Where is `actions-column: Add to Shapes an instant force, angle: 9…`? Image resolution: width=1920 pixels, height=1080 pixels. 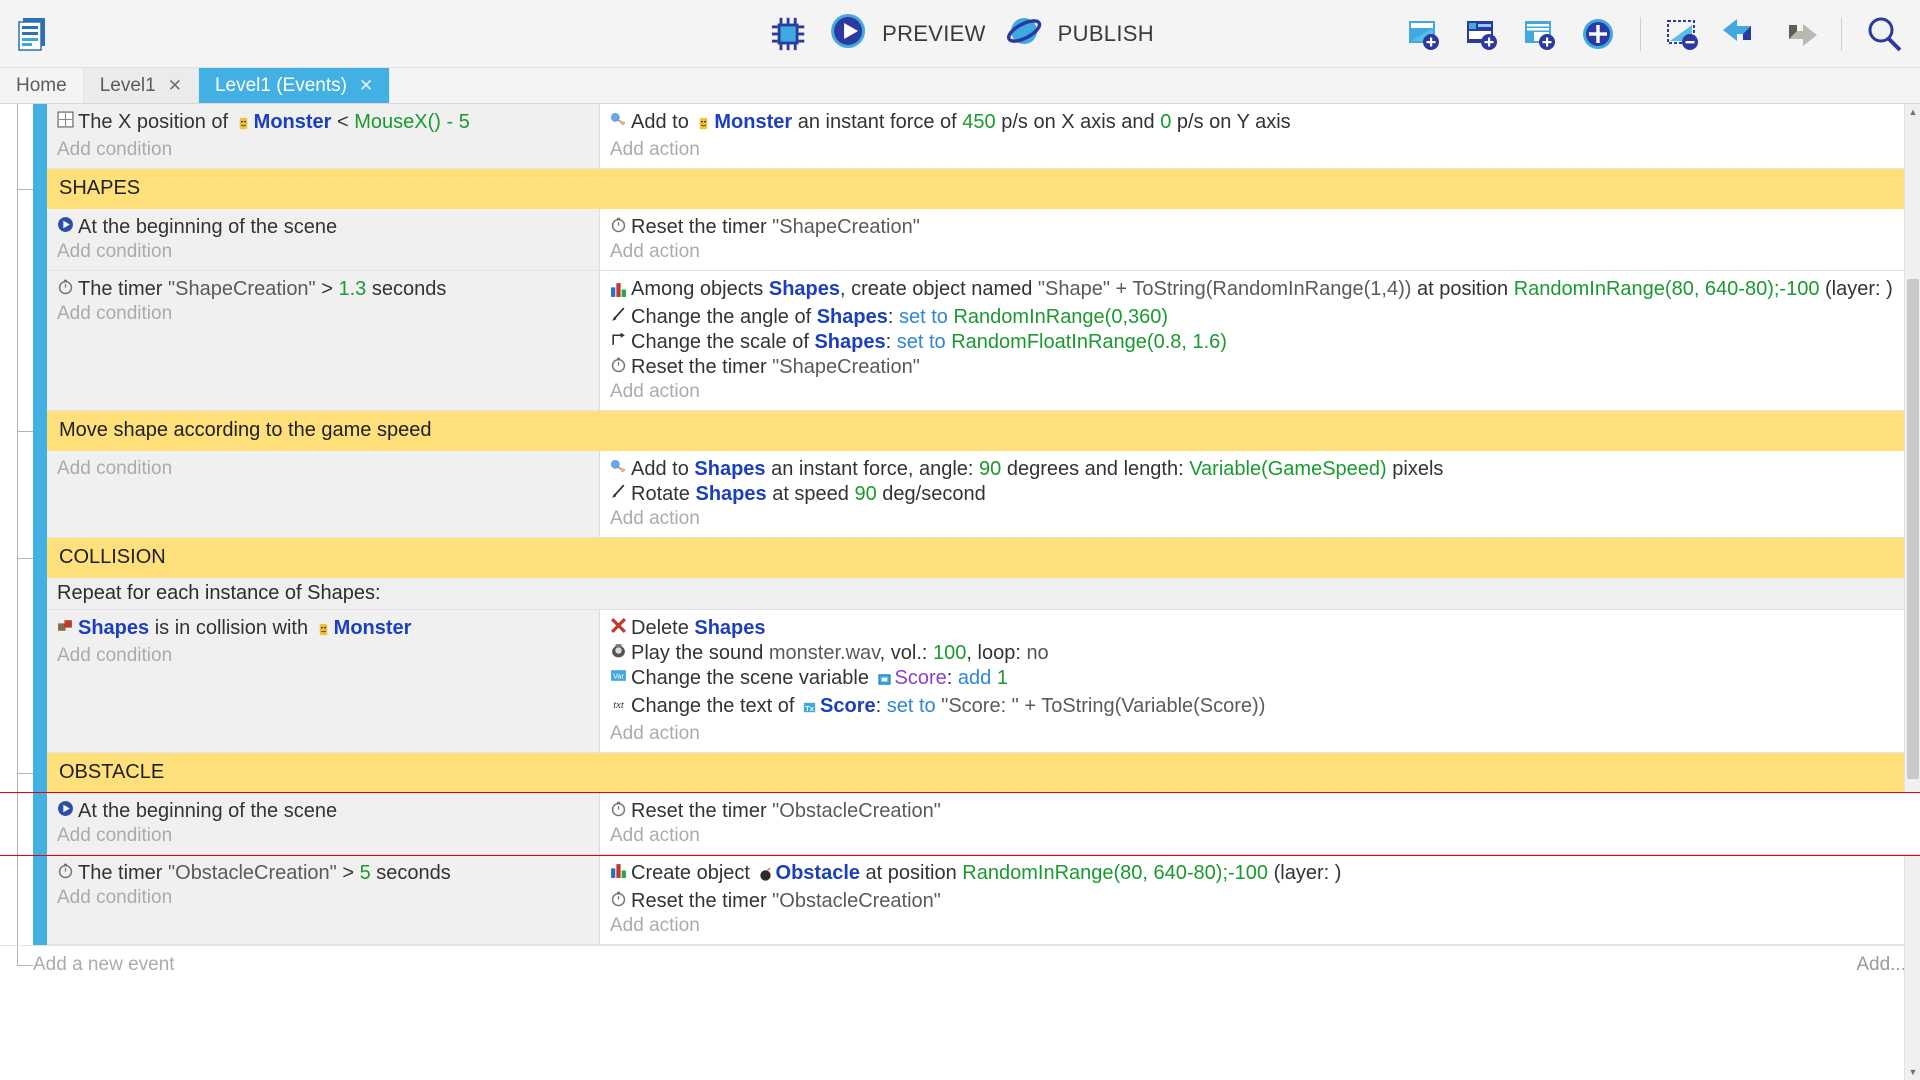 actions-column: Add to Shapes an instant force, angle: 9… is located at coordinates (1260, 494).